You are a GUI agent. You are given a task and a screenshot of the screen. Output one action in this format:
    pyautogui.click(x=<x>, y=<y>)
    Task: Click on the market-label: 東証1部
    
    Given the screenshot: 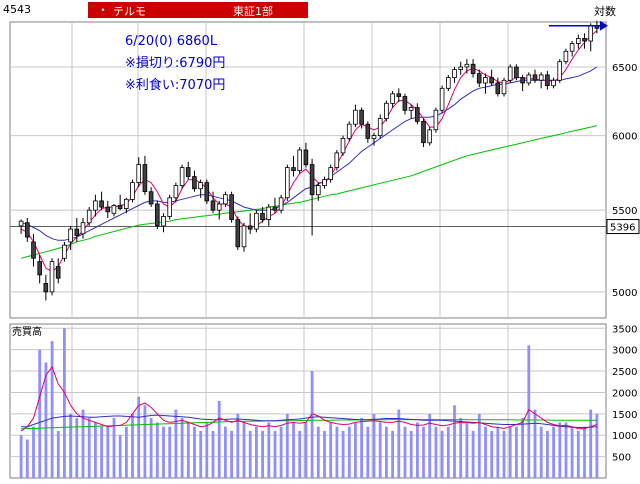 What is the action you would take?
    pyautogui.click(x=253, y=11)
    